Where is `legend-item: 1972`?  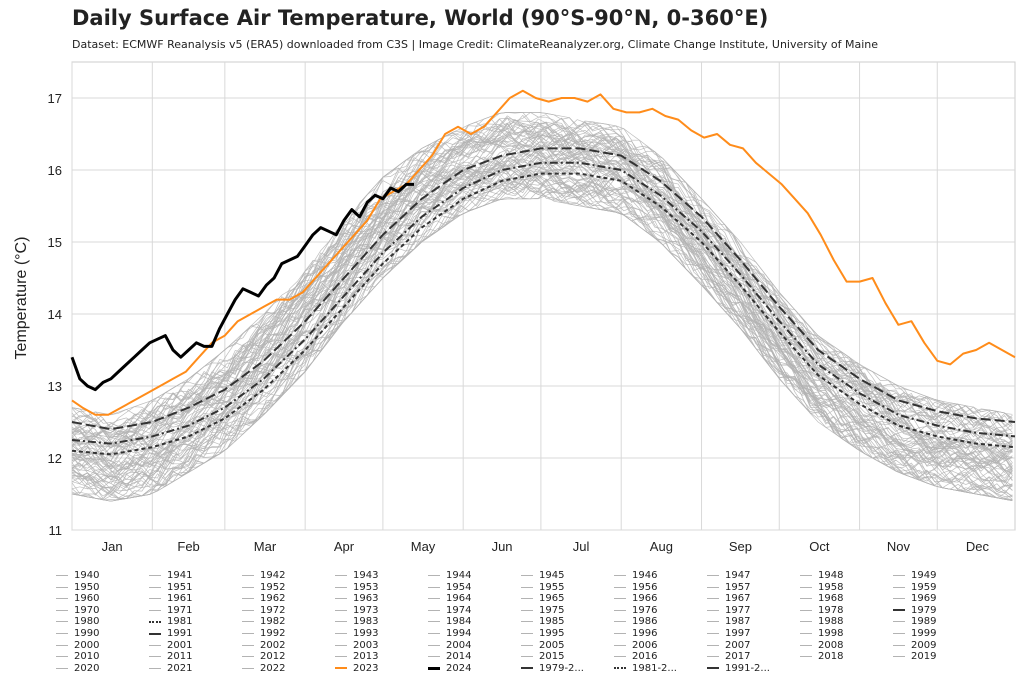
legend-item: 1972 is located at coordinates (263, 610).